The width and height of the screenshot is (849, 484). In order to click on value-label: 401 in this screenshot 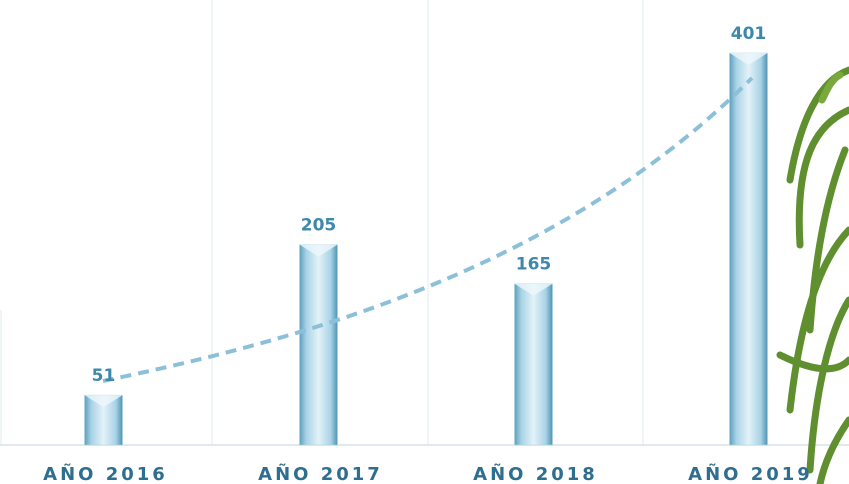, I will do `click(749, 34)`.